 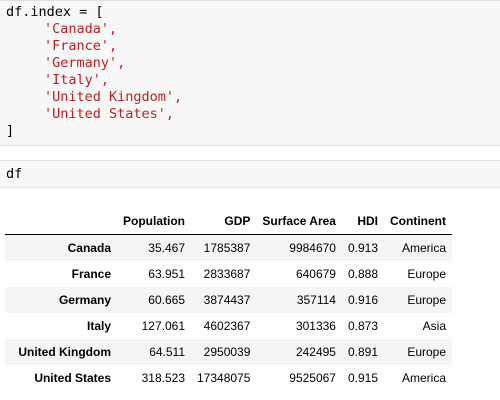 I want to click on code-string-item: 'France',, so click(x=81, y=46).